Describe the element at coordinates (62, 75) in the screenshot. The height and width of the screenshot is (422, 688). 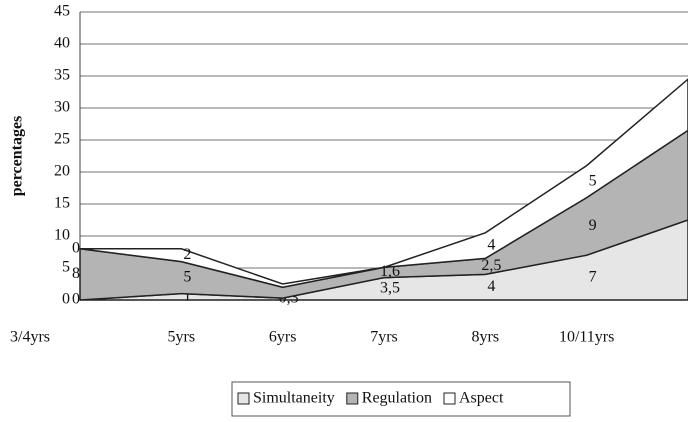
I see `y-tick-label: 35` at that location.